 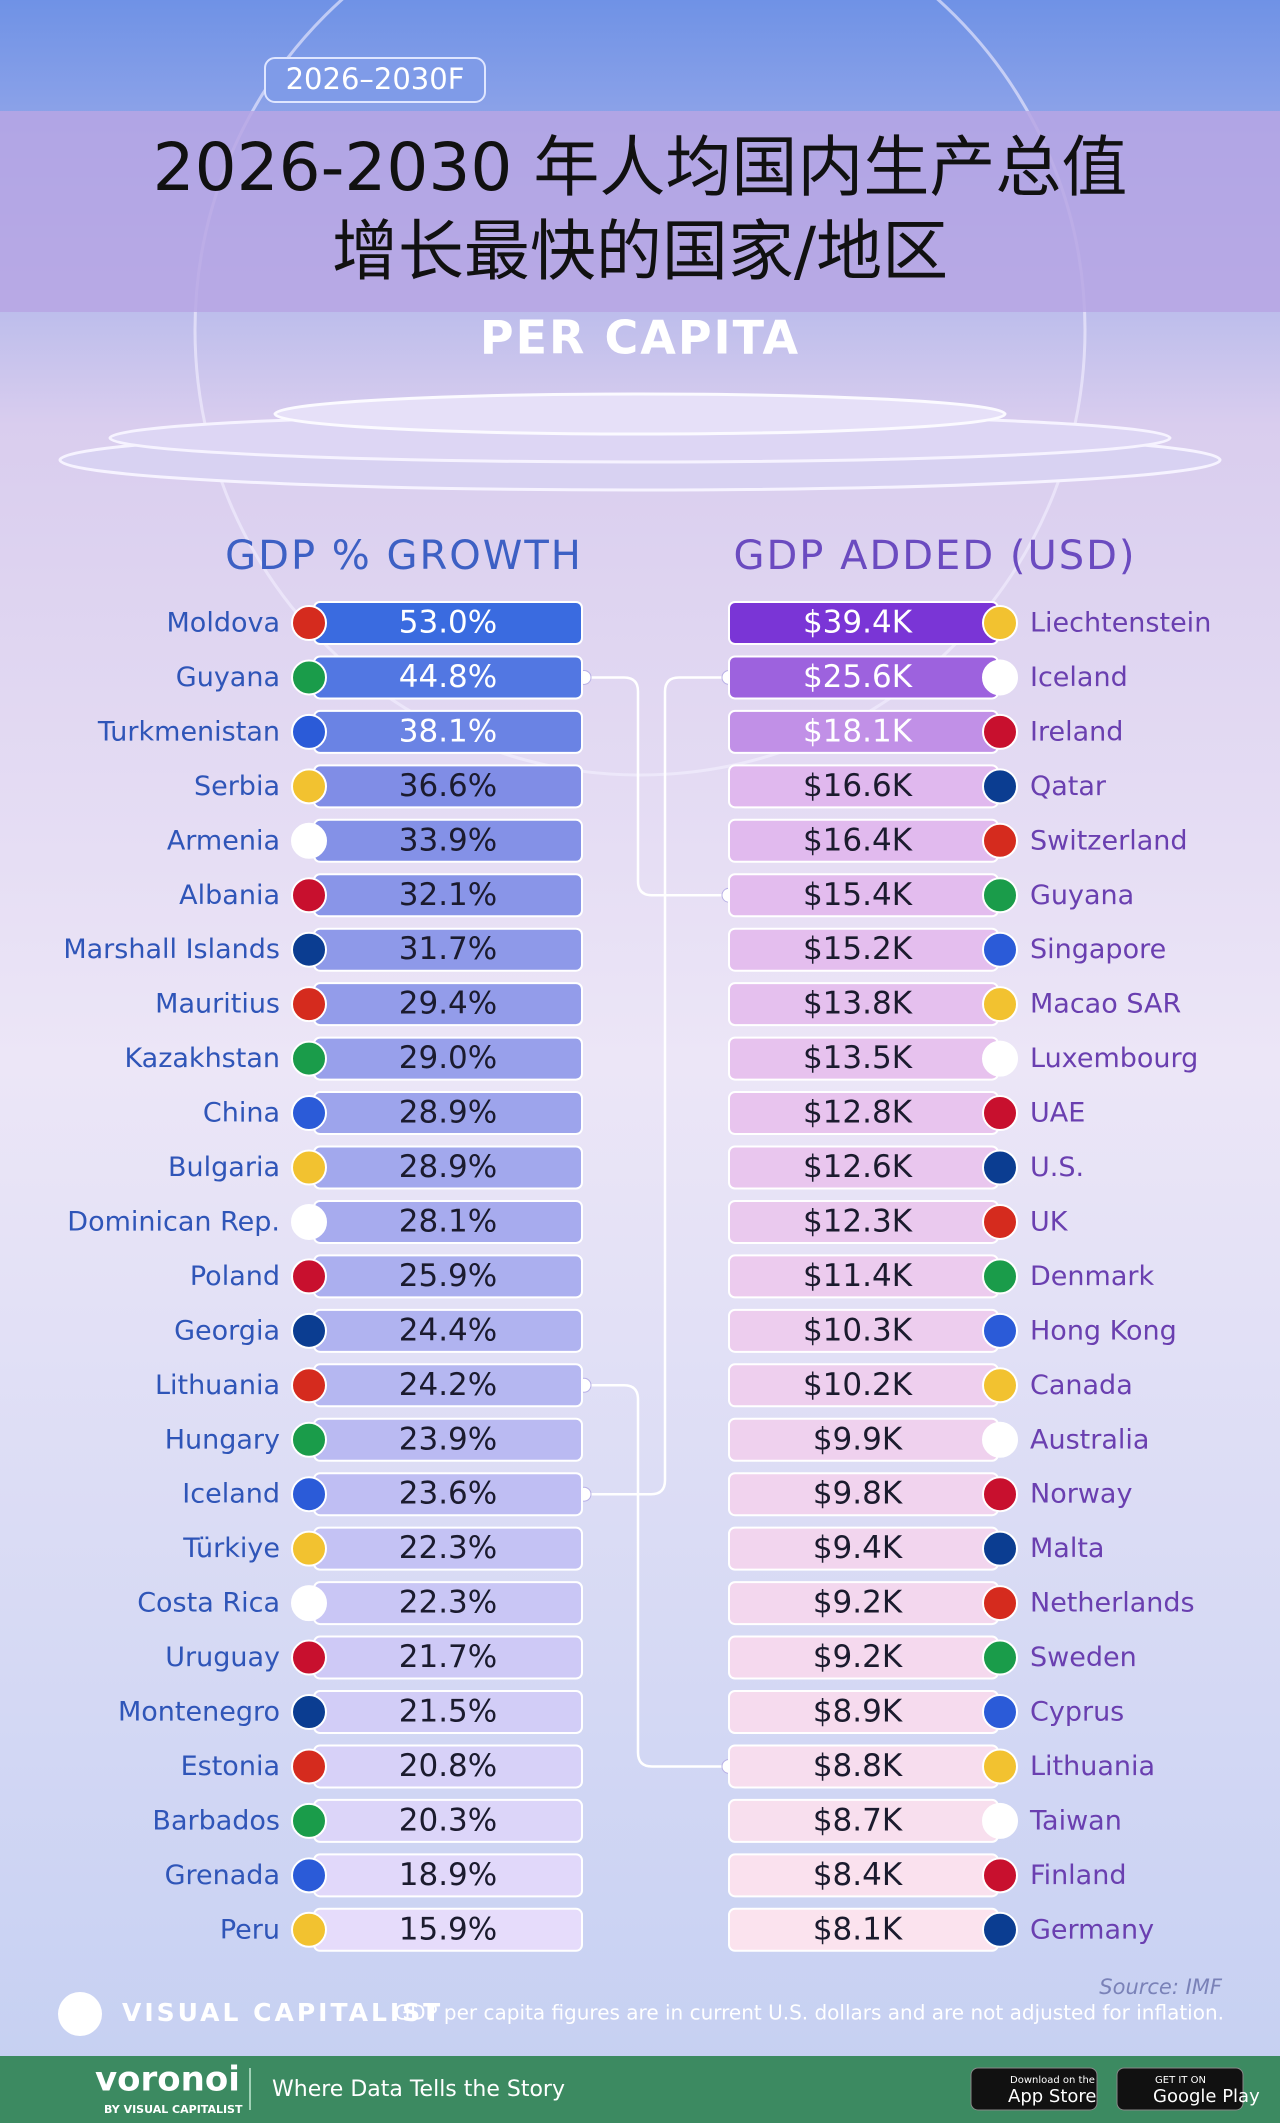 What do you see at coordinates (1079, 677) in the screenshot?
I see `country: Iceland` at bounding box center [1079, 677].